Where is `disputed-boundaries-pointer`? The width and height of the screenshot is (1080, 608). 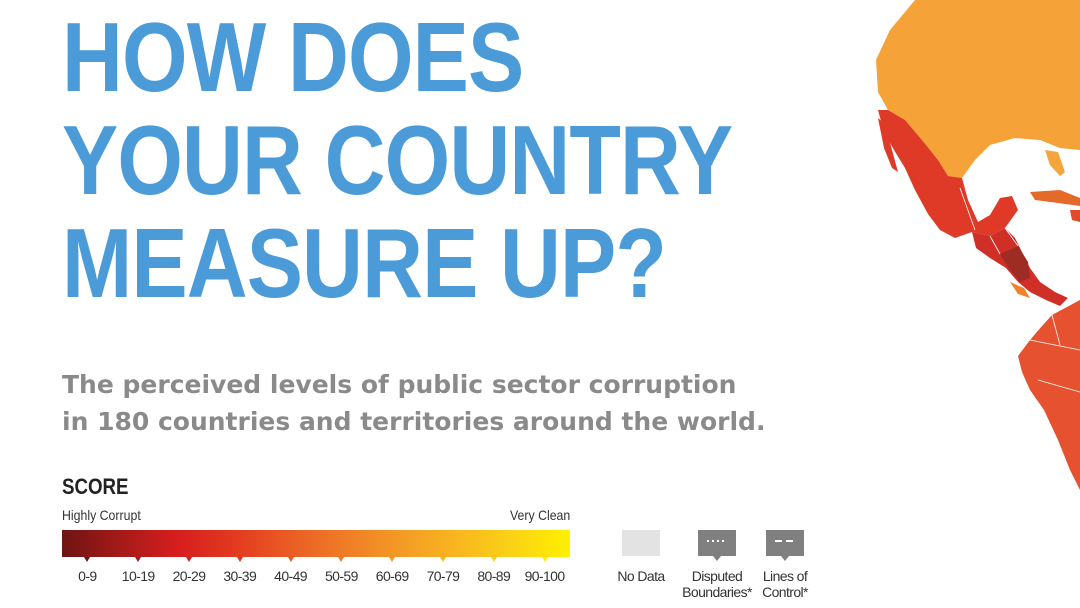 disputed-boundaries-pointer is located at coordinates (717, 558).